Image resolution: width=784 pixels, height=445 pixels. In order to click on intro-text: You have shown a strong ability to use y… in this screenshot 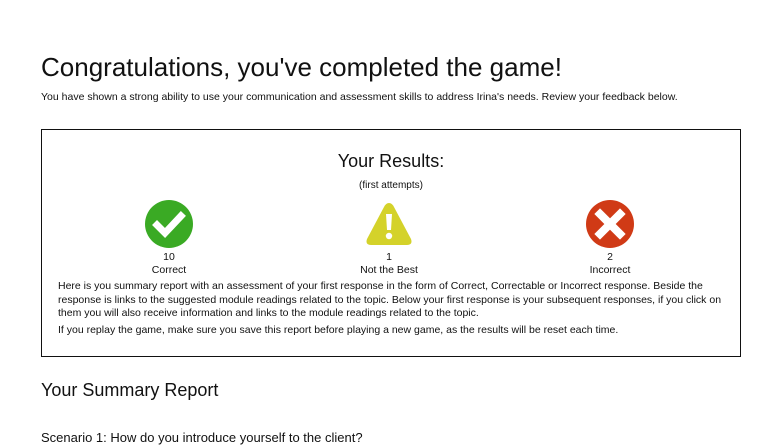, I will do `click(359, 97)`.